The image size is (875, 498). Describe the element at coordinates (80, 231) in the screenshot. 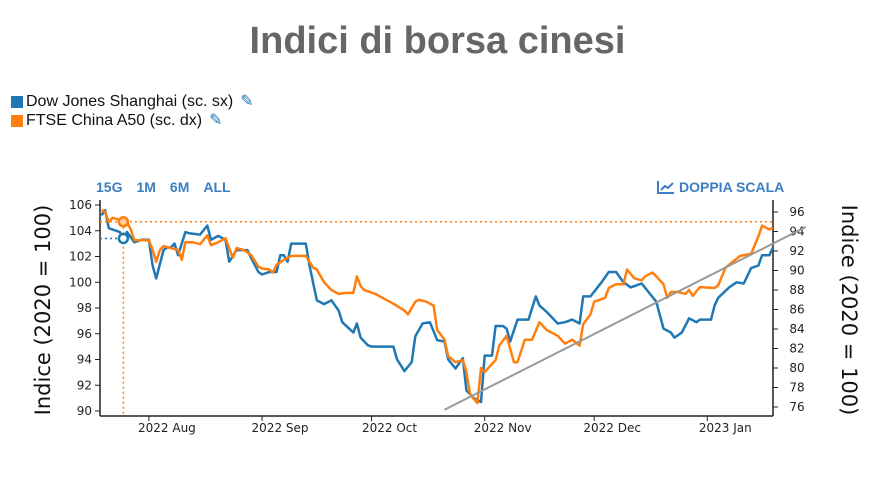

I see `left-tick-label: 104` at that location.